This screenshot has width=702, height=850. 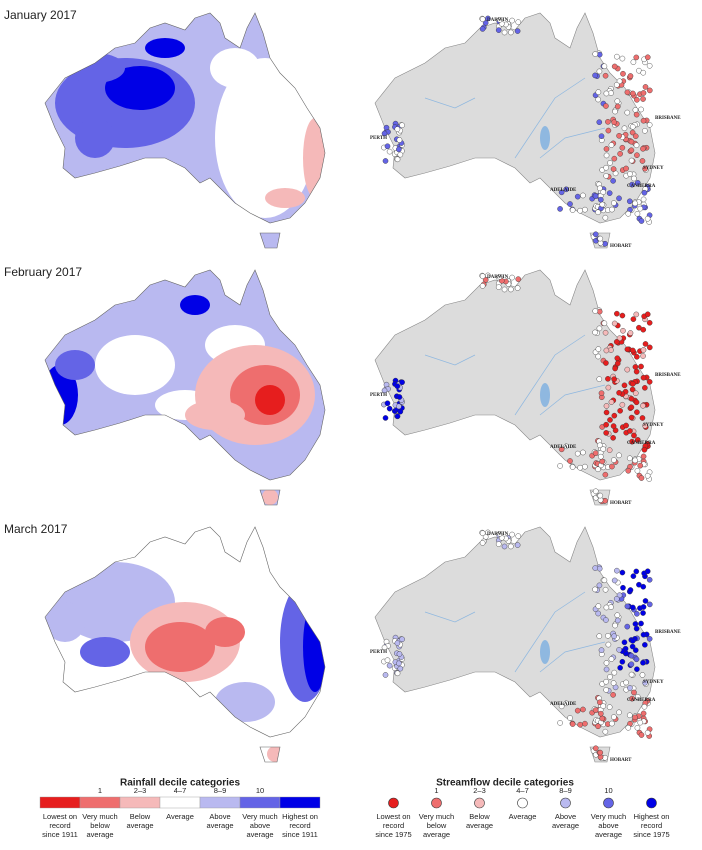 I want to click on city-label: CANBERRA, so click(x=641, y=443).